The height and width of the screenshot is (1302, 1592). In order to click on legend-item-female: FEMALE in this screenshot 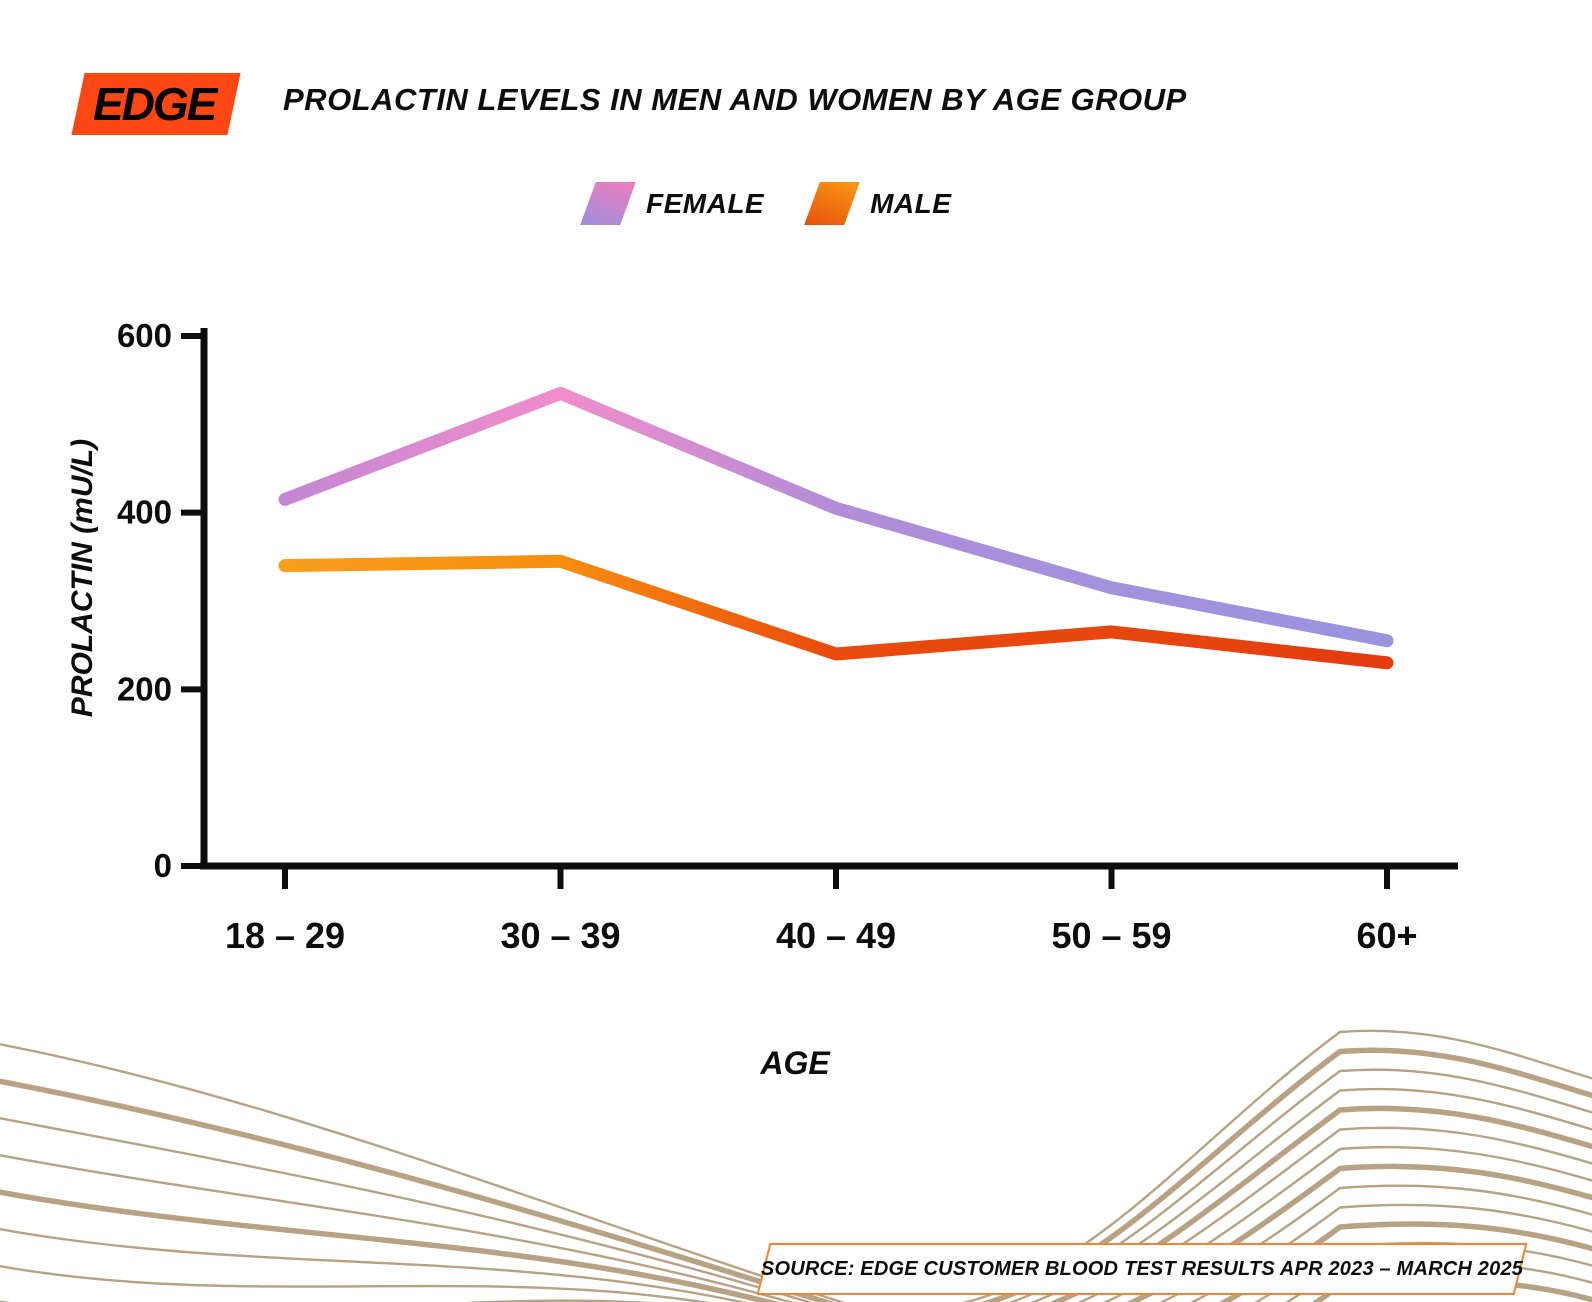, I will do `click(672, 203)`.